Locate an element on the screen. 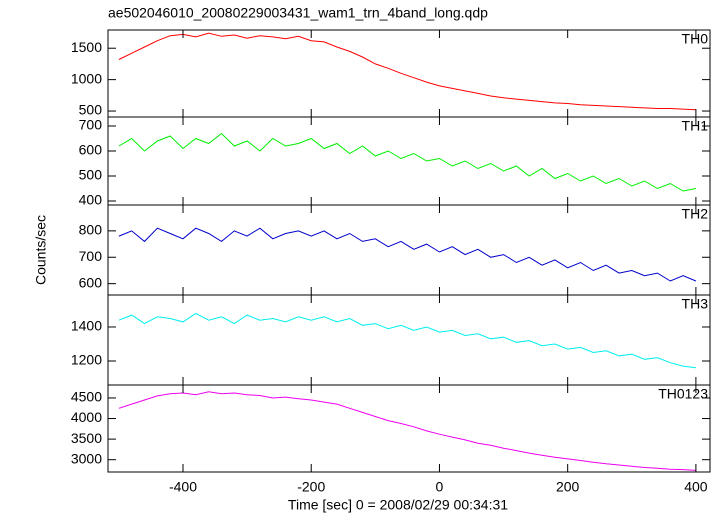  y-tick-label: 1200 is located at coordinates (86, 360).